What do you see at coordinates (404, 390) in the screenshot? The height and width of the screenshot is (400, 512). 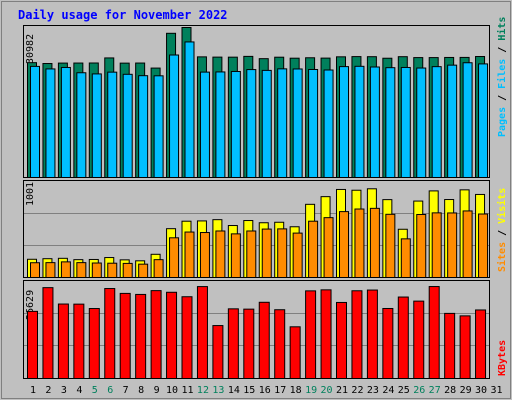 I see `x-tick-label: 25` at bounding box center [404, 390].